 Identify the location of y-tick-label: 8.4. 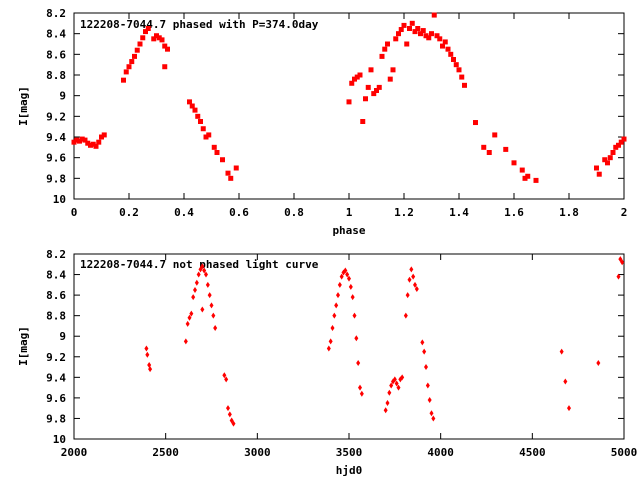
(56, 34).